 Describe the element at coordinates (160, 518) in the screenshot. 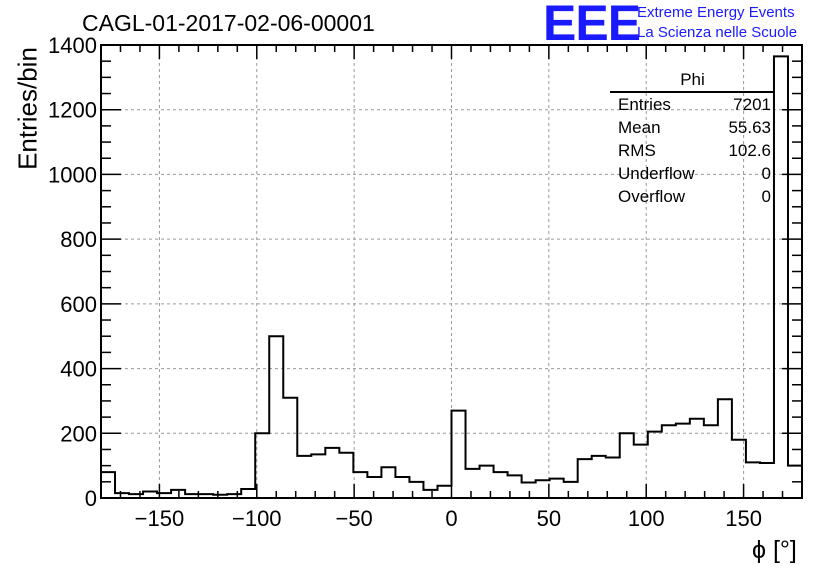

I see `x-tick-label: −150` at that location.